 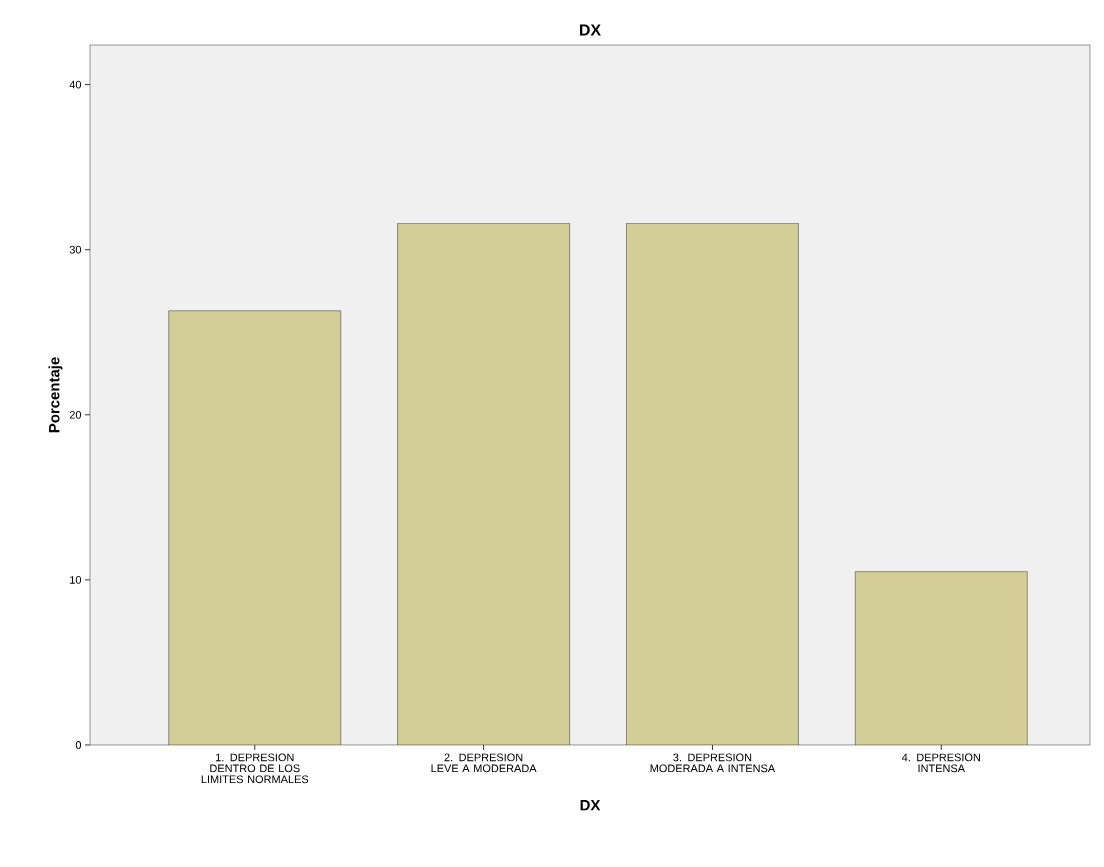 What do you see at coordinates (713, 763) in the screenshot?
I see `x-tick-label: 3. DEPRESION MODERADA A INTENSA` at bounding box center [713, 763].